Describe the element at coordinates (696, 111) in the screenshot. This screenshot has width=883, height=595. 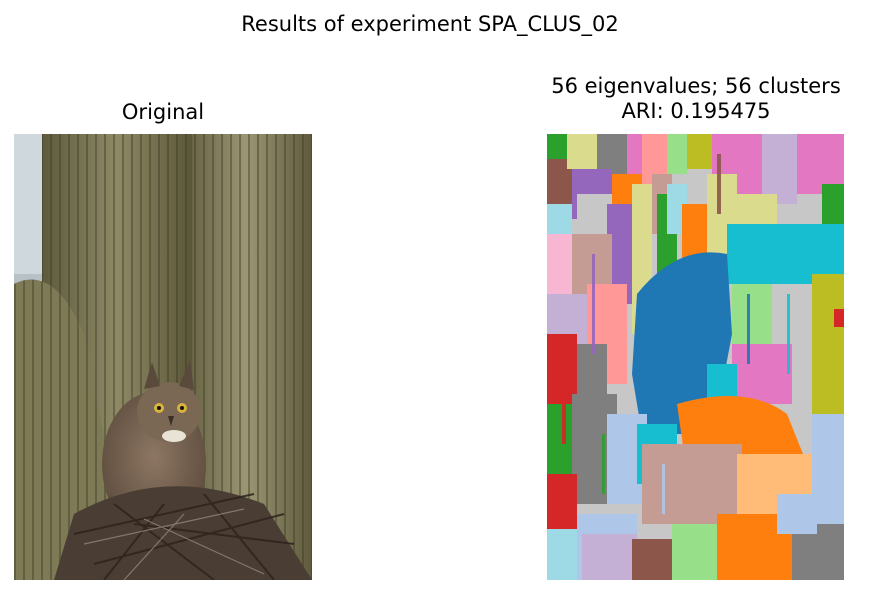
I see `segmentation-title-line2: ARI: 0.195475` at that location.